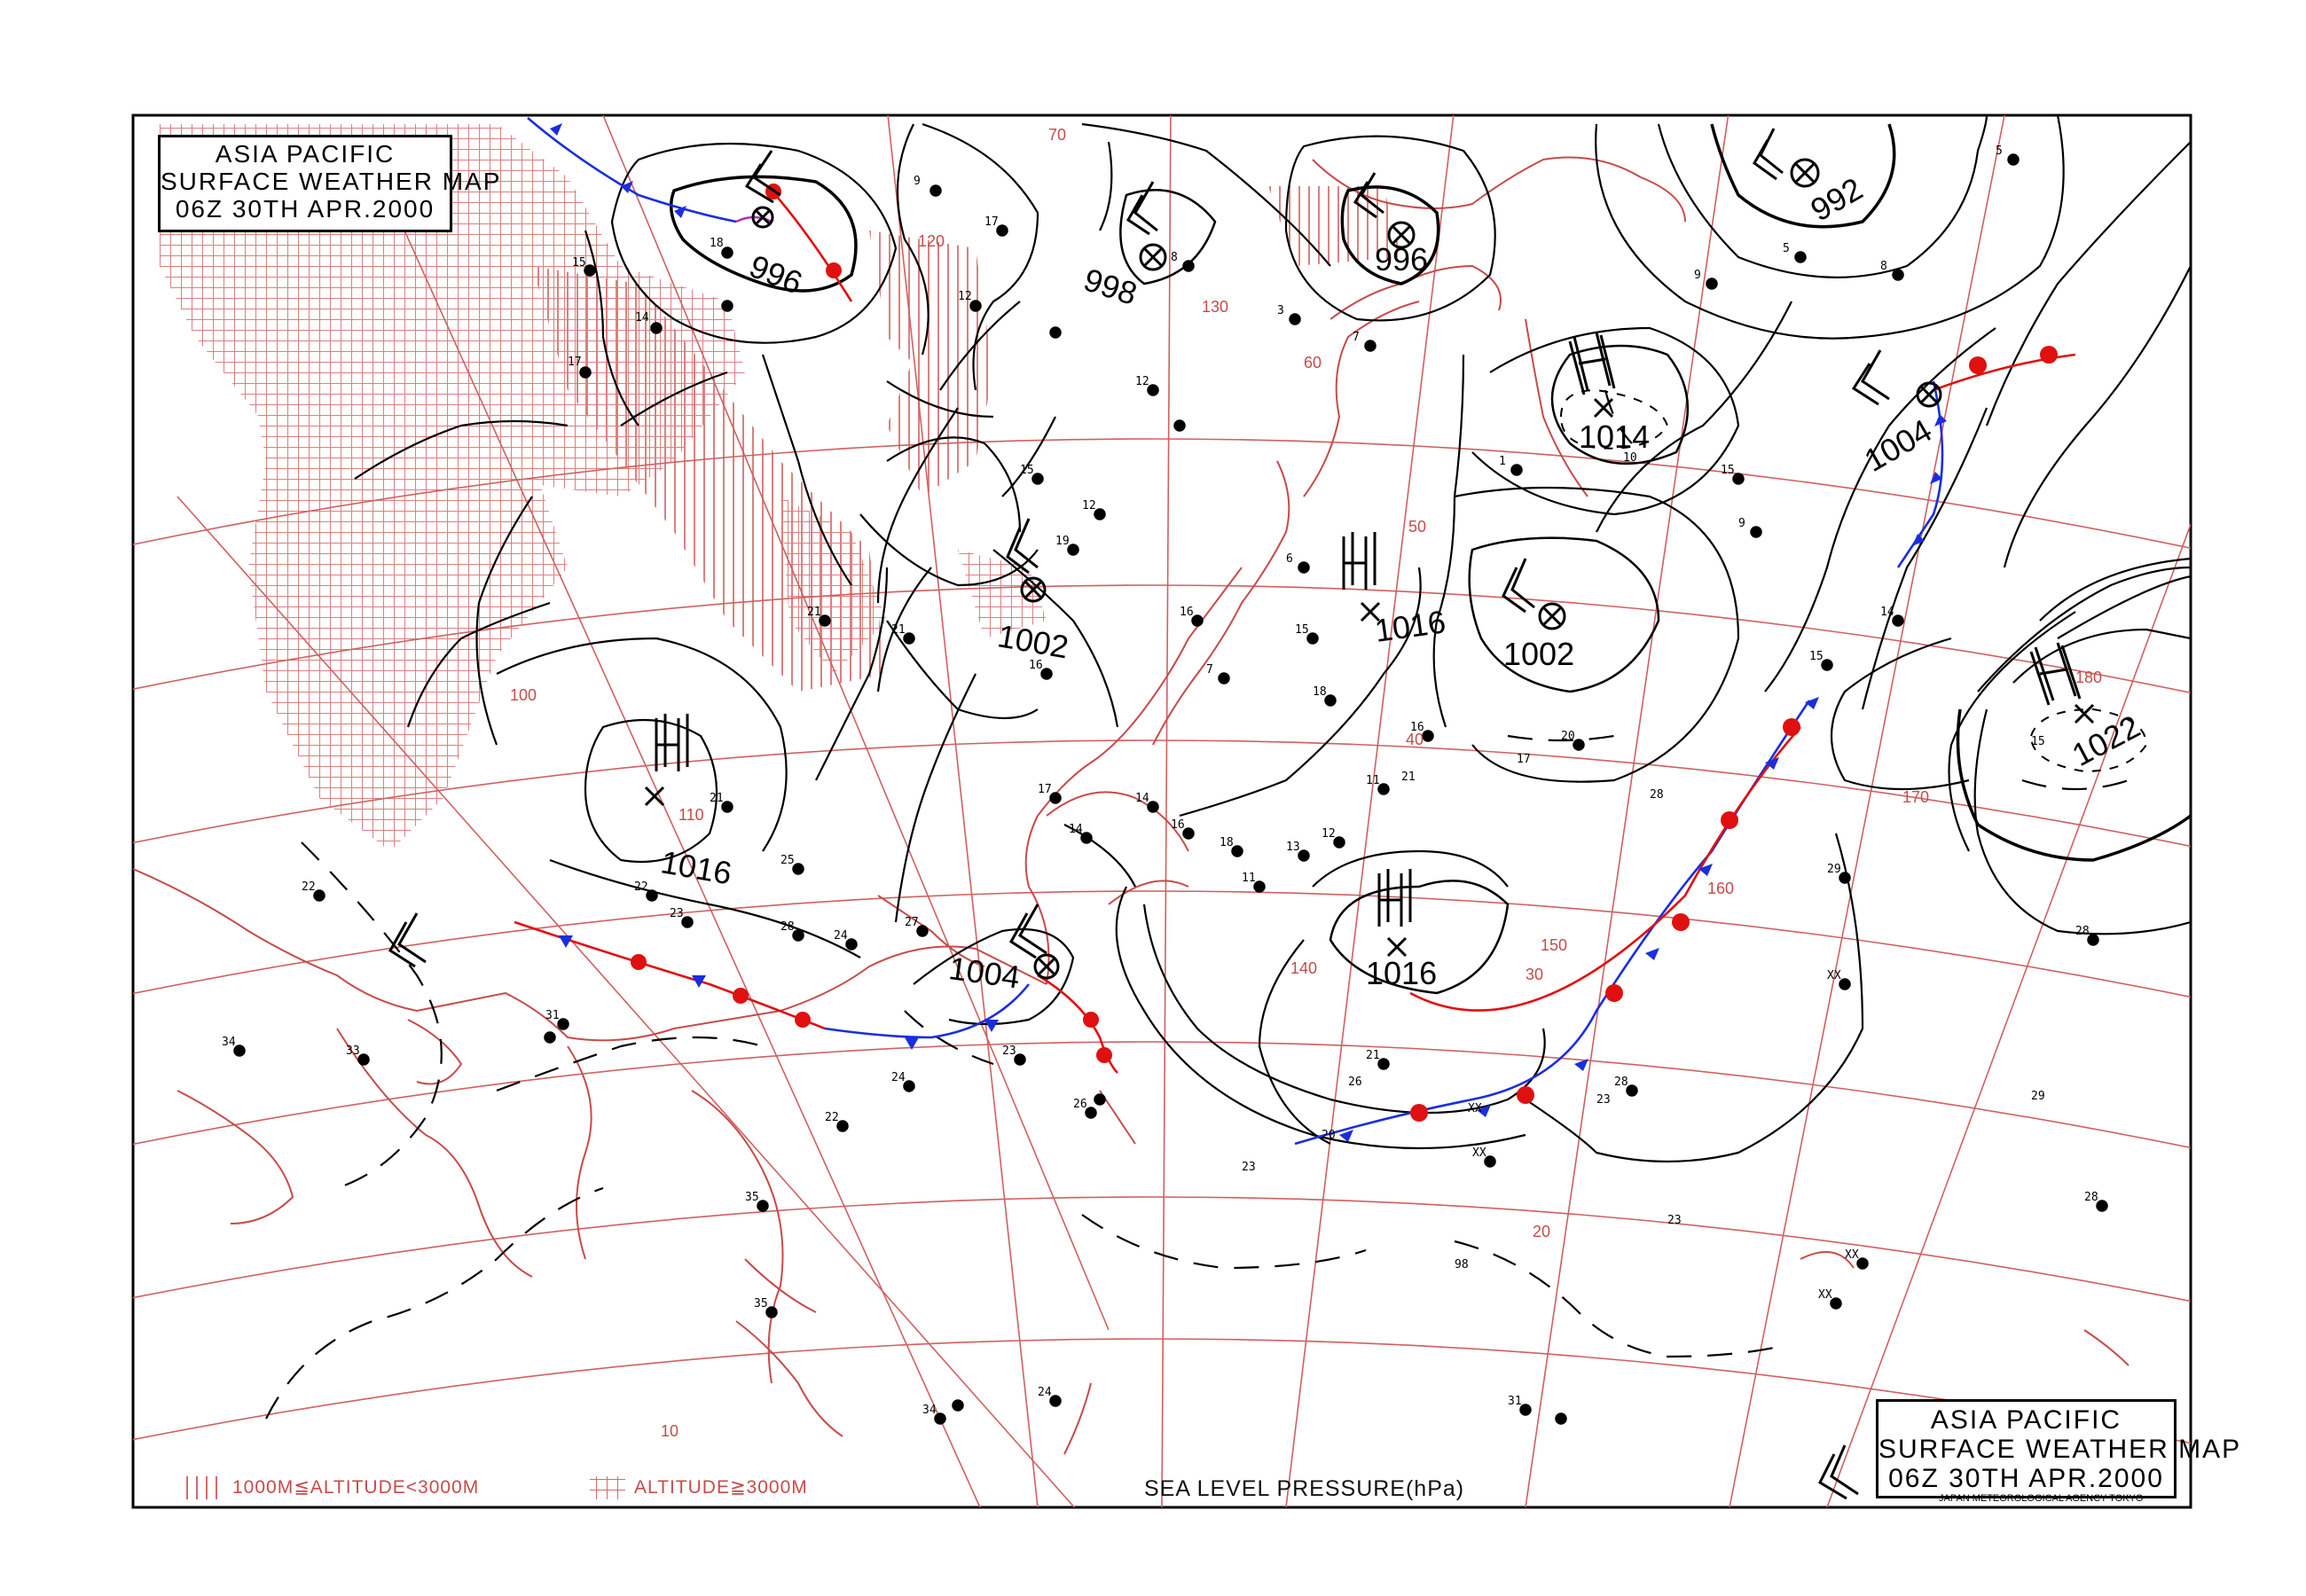 The image size is (2306, 1596). I want to click on sea-level-label: SEA LEVEL PRESSURE(hPa), so click(1304, 1489).